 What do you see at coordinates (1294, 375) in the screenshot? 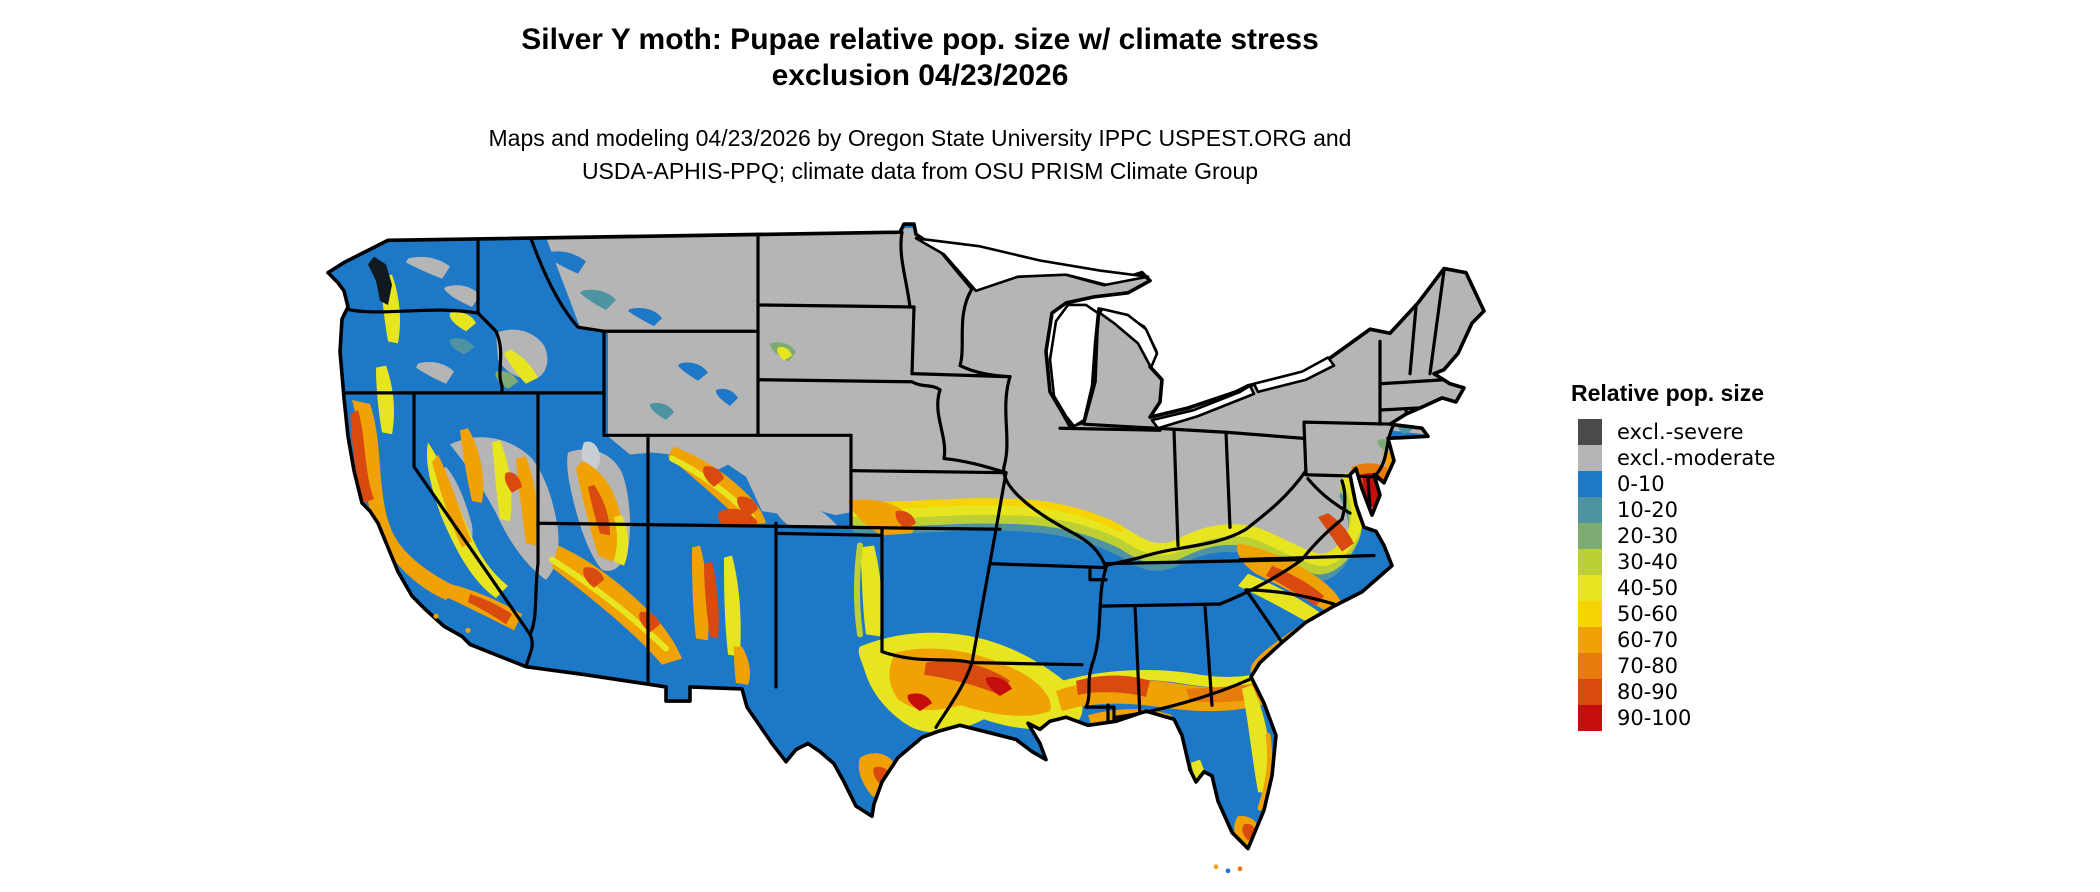
I see `lake-ontario` at bounding box center [1294, 375].